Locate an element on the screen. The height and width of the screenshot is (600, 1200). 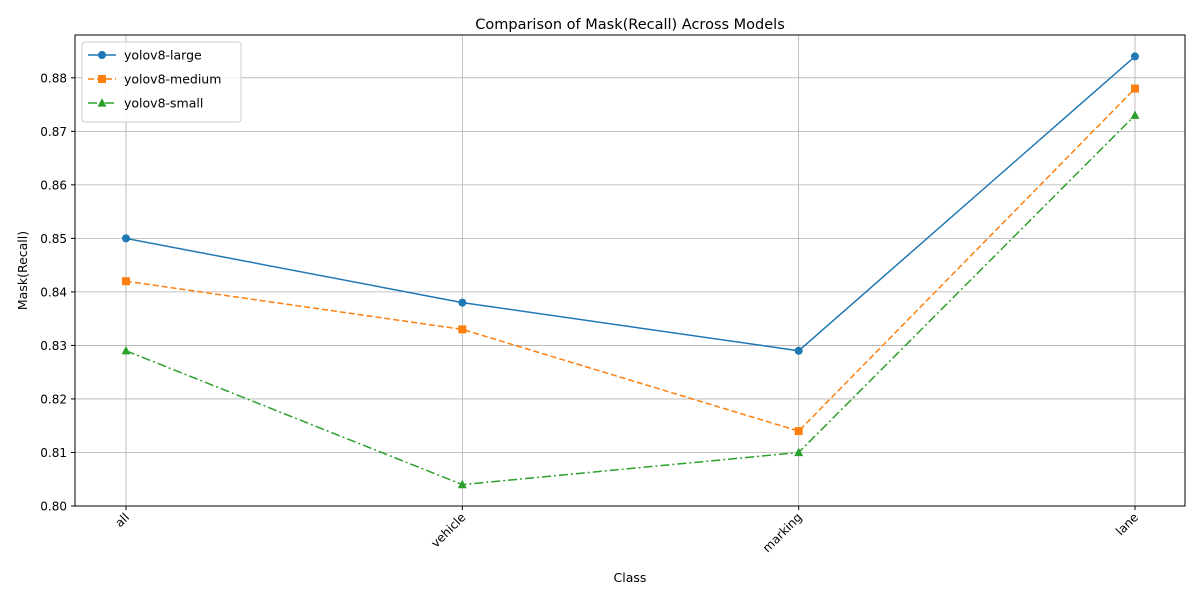
y-tick-label: 0.82 is located at coordinates (53, 399).